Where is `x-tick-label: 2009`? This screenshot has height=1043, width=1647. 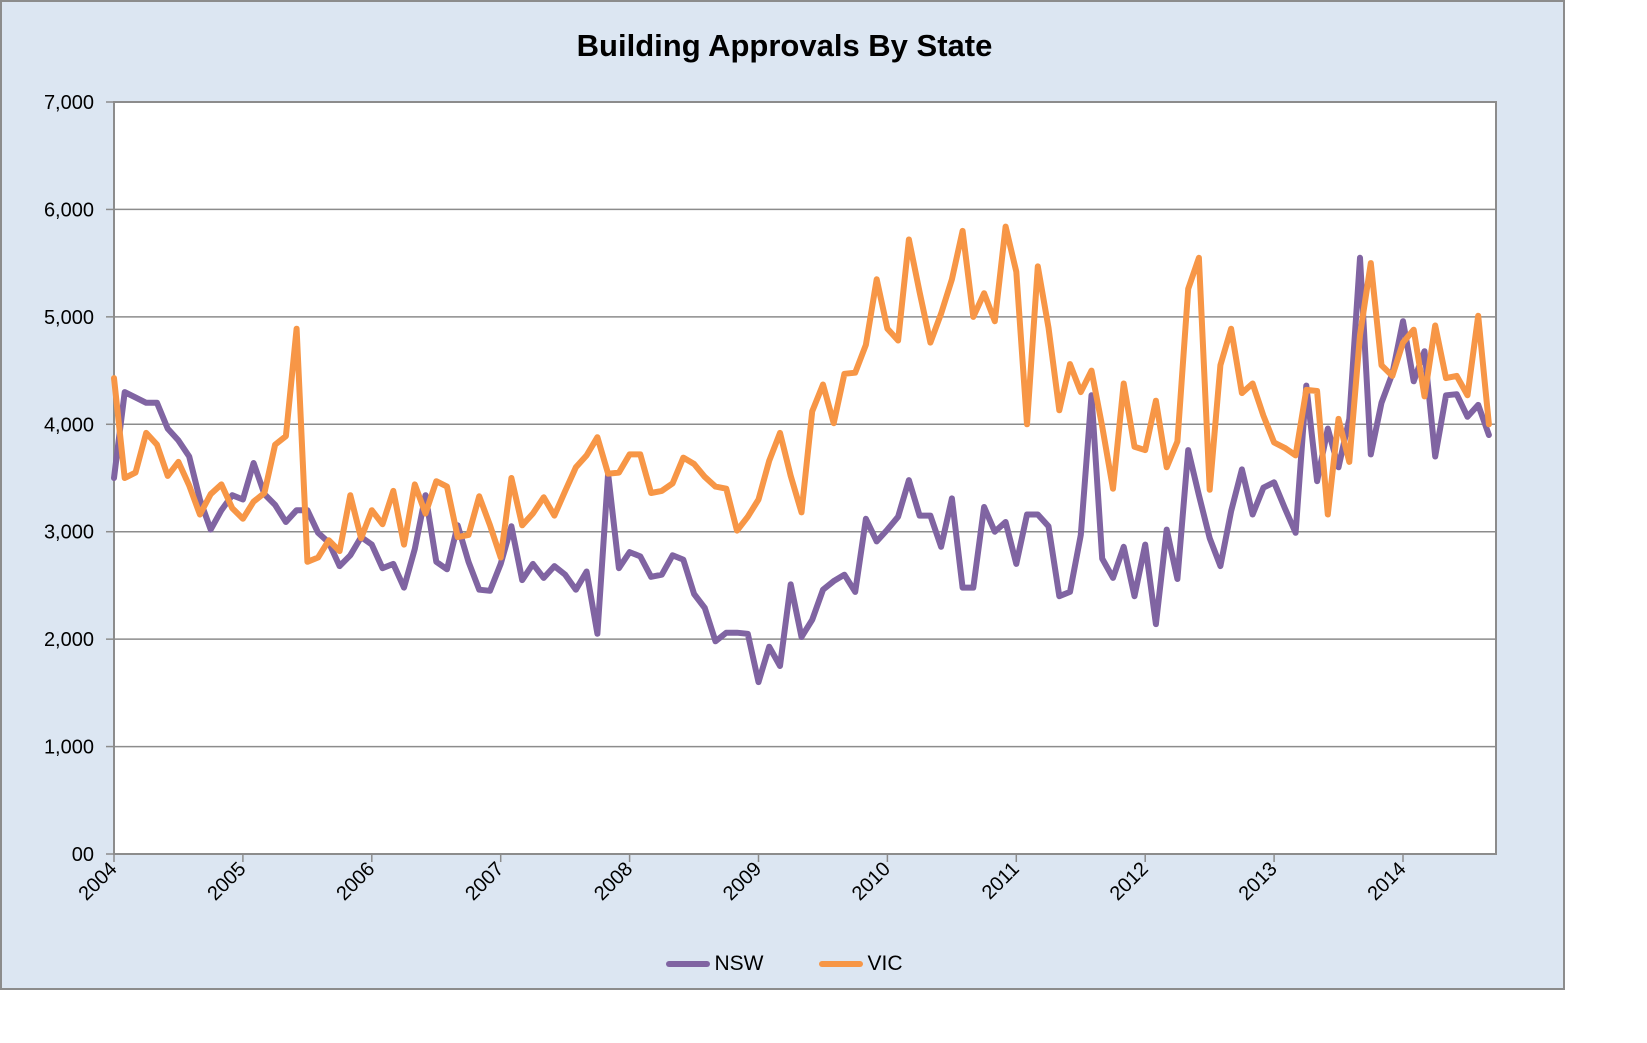
x-tick-label: 2009 is located at coordinates (742, 881).